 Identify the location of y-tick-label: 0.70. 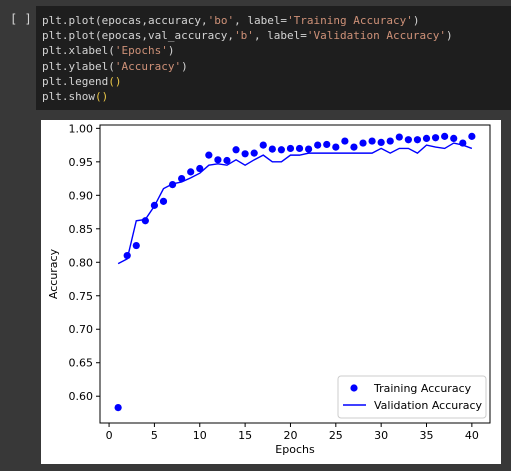
(81, 329).